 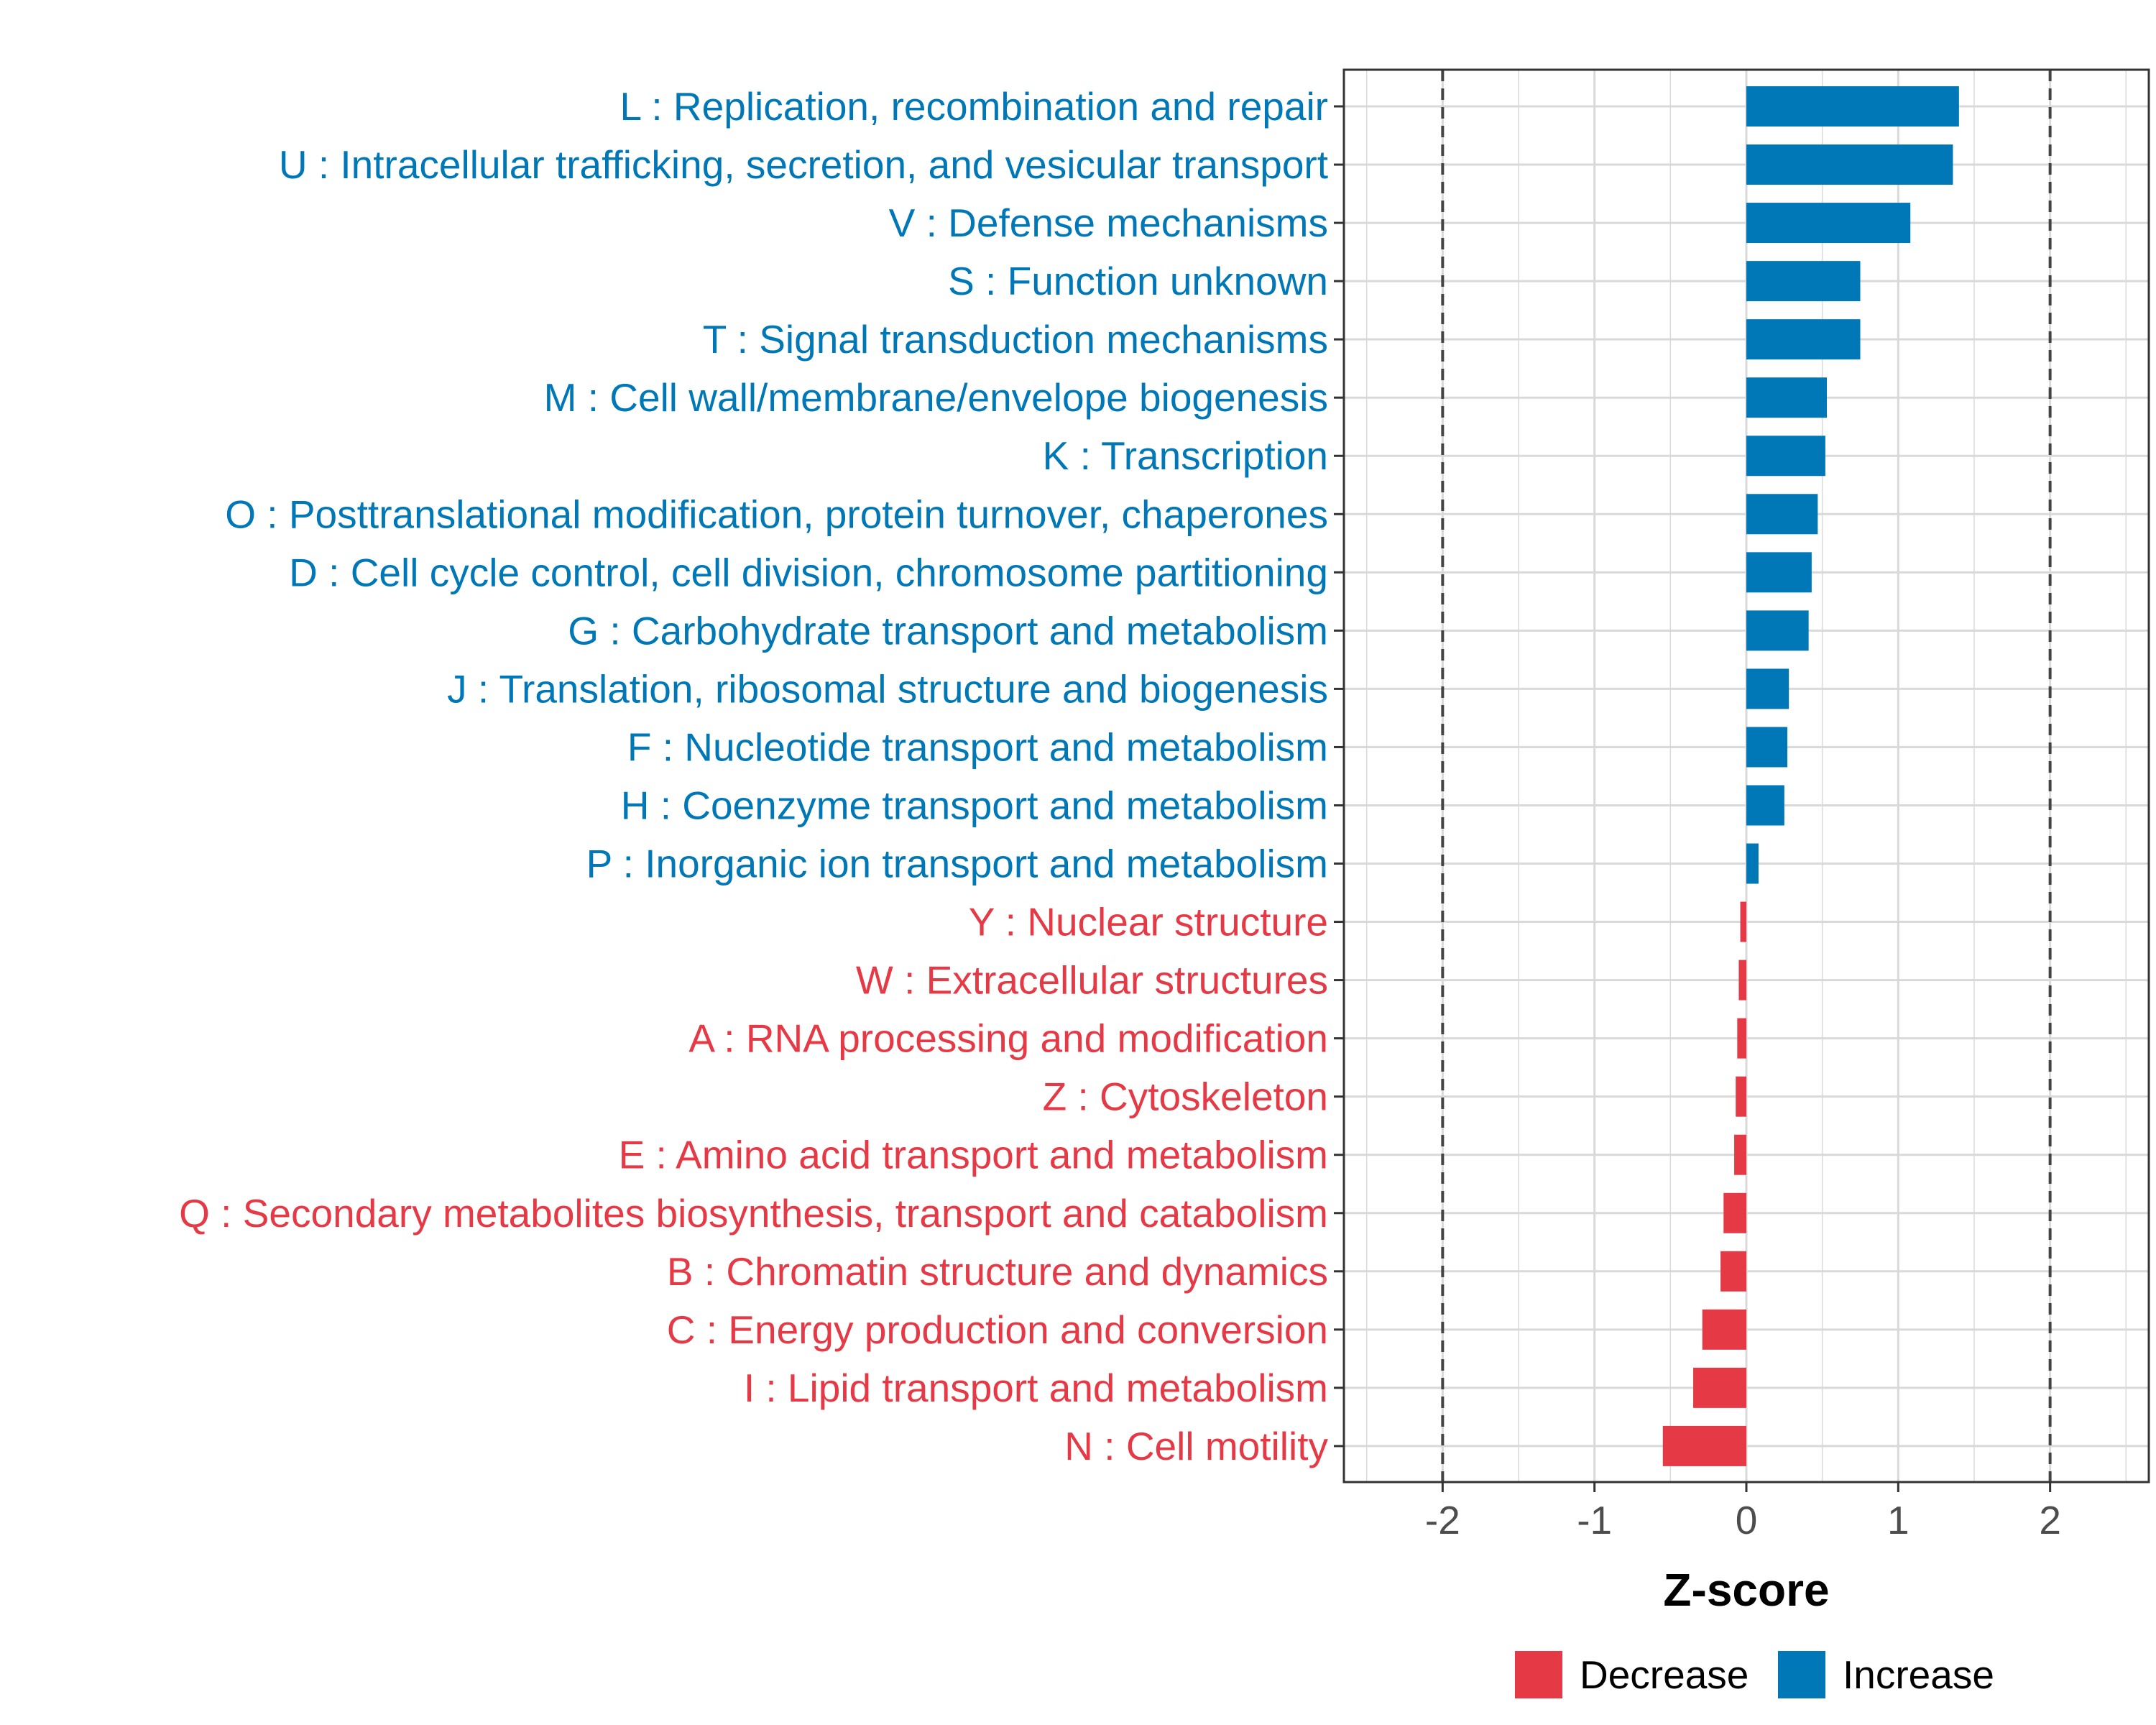 What do you see at coordinates (1008, 1038) in the screenshot?
I see `category-label: A : RNA processing and modification` at bounding box center [1008, 1038].